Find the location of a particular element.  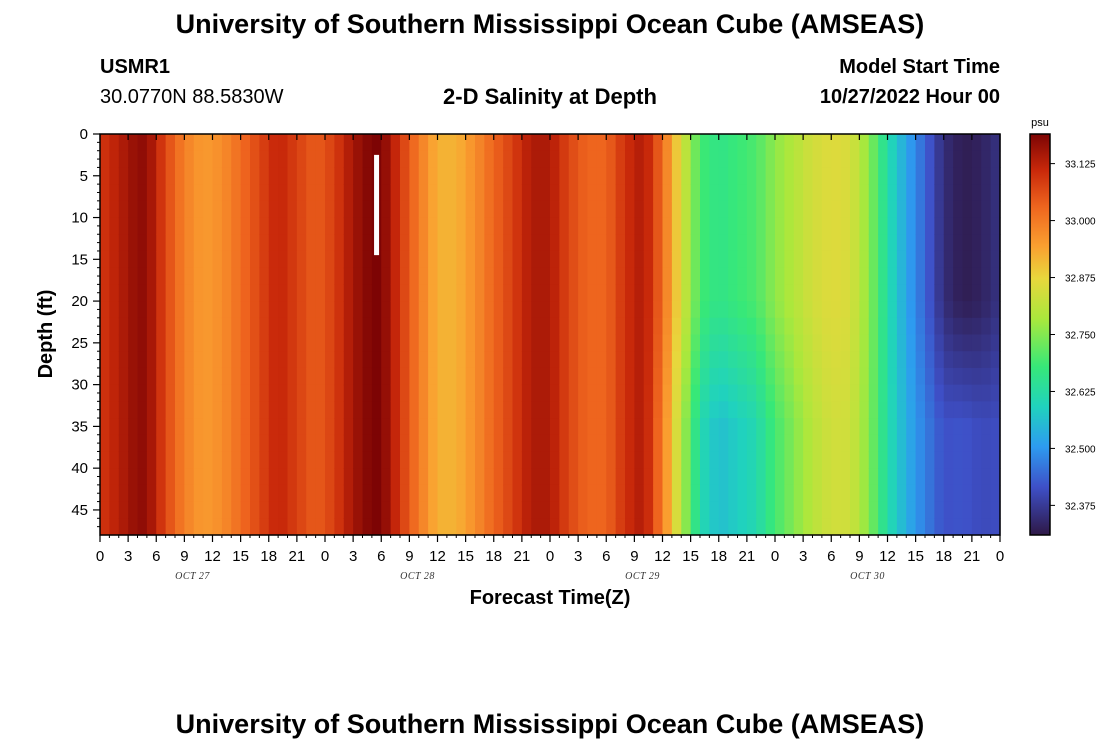

x-tick-label: 15 is located at coordinates (915, 556).